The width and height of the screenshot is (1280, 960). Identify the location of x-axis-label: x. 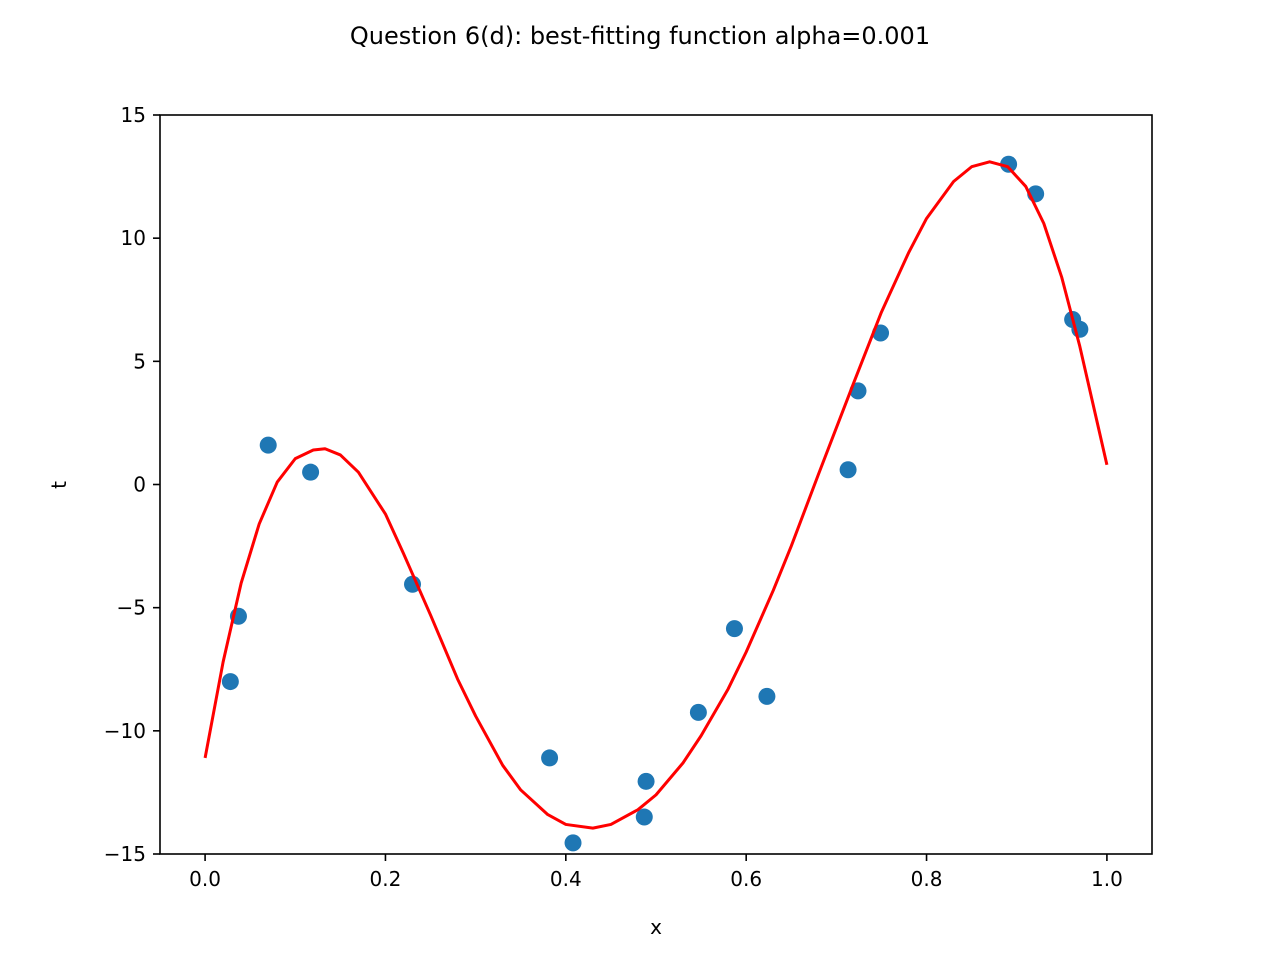
(656, 927).